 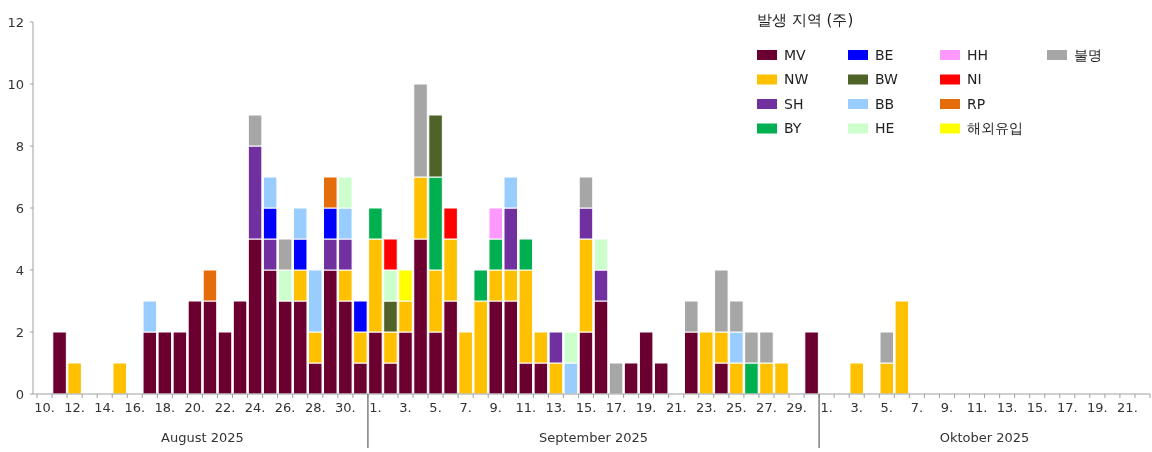 I want to click on x-tick-label: 12., so click(x=74, y=407).